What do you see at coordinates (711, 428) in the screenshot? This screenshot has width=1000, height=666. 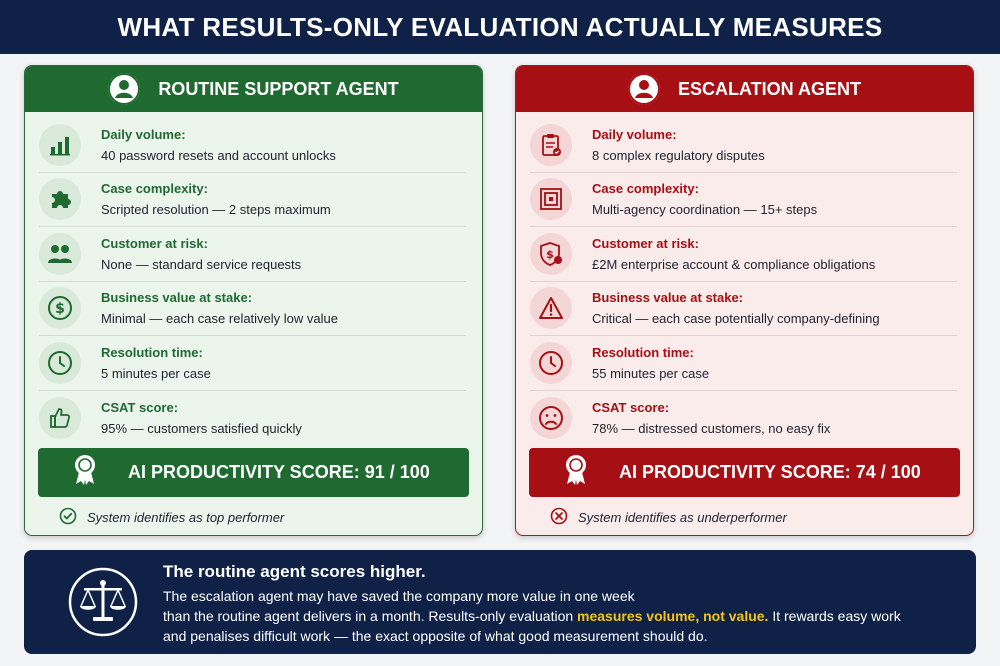 I see `row-value: 78% — distressed customers, no easy fix` at bounding box center [711, 428].